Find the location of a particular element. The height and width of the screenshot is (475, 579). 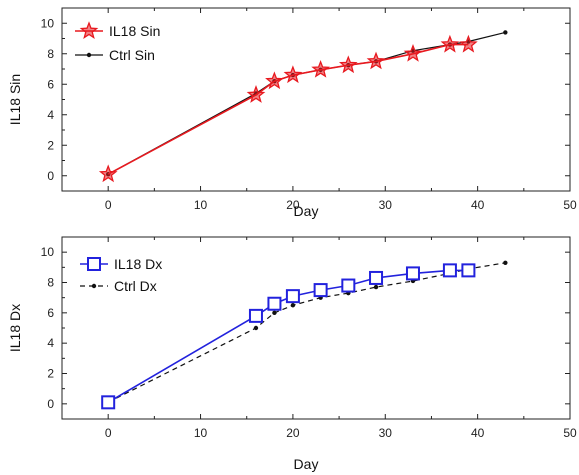

y-axis-label: IL18 Dx is located at coordinates (15, 328).